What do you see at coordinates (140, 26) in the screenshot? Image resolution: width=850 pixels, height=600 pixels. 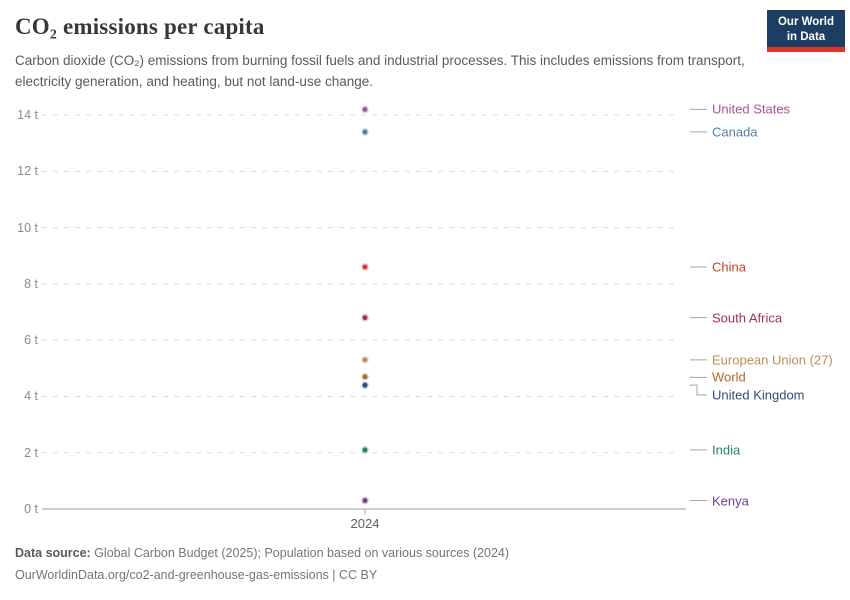 I see `page-title: CO₂ emissions per capita` at bounding box center [140, 26].